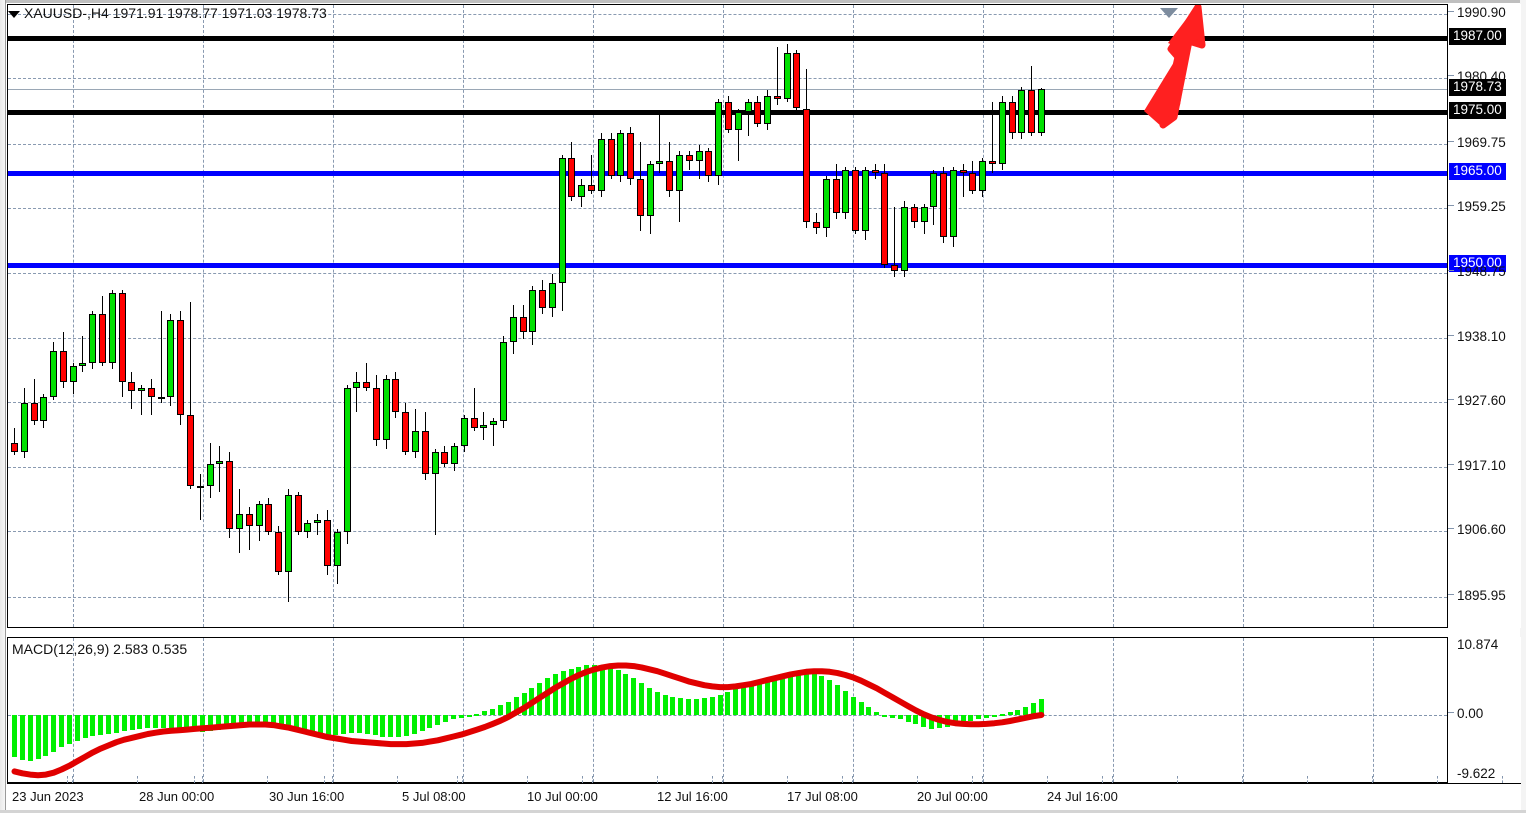  I want to click on collapse-triangle-icon, so click(14, 14).